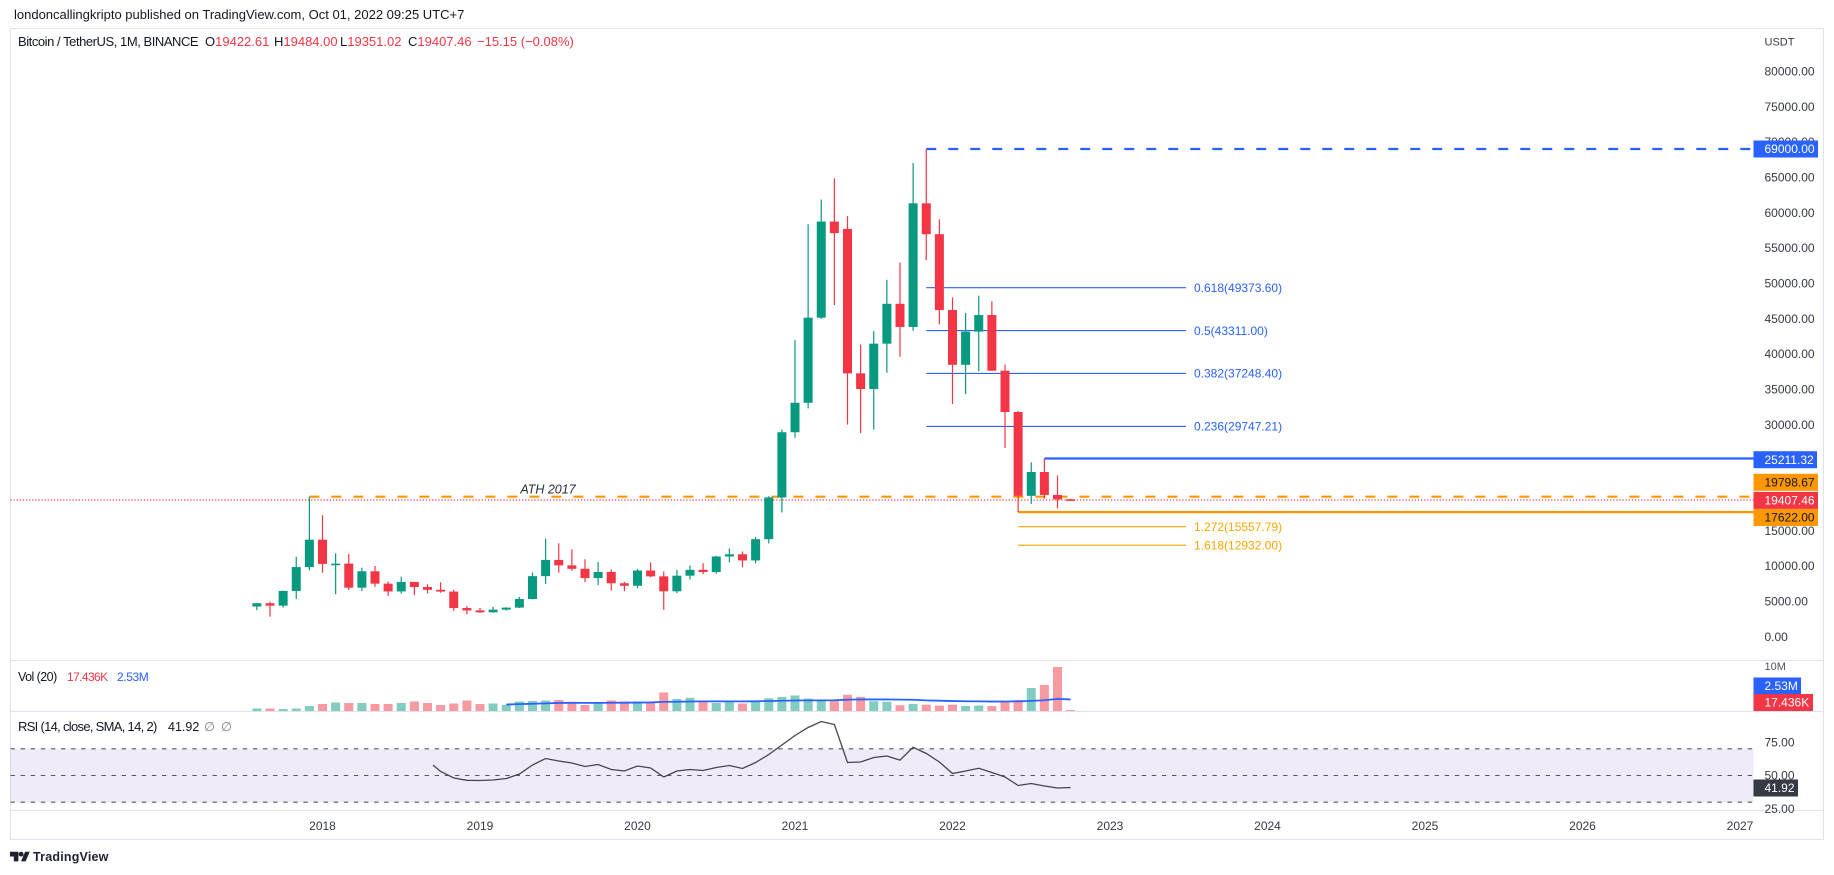  I want to click on svg-text: 25.00, so click(1780, 809).